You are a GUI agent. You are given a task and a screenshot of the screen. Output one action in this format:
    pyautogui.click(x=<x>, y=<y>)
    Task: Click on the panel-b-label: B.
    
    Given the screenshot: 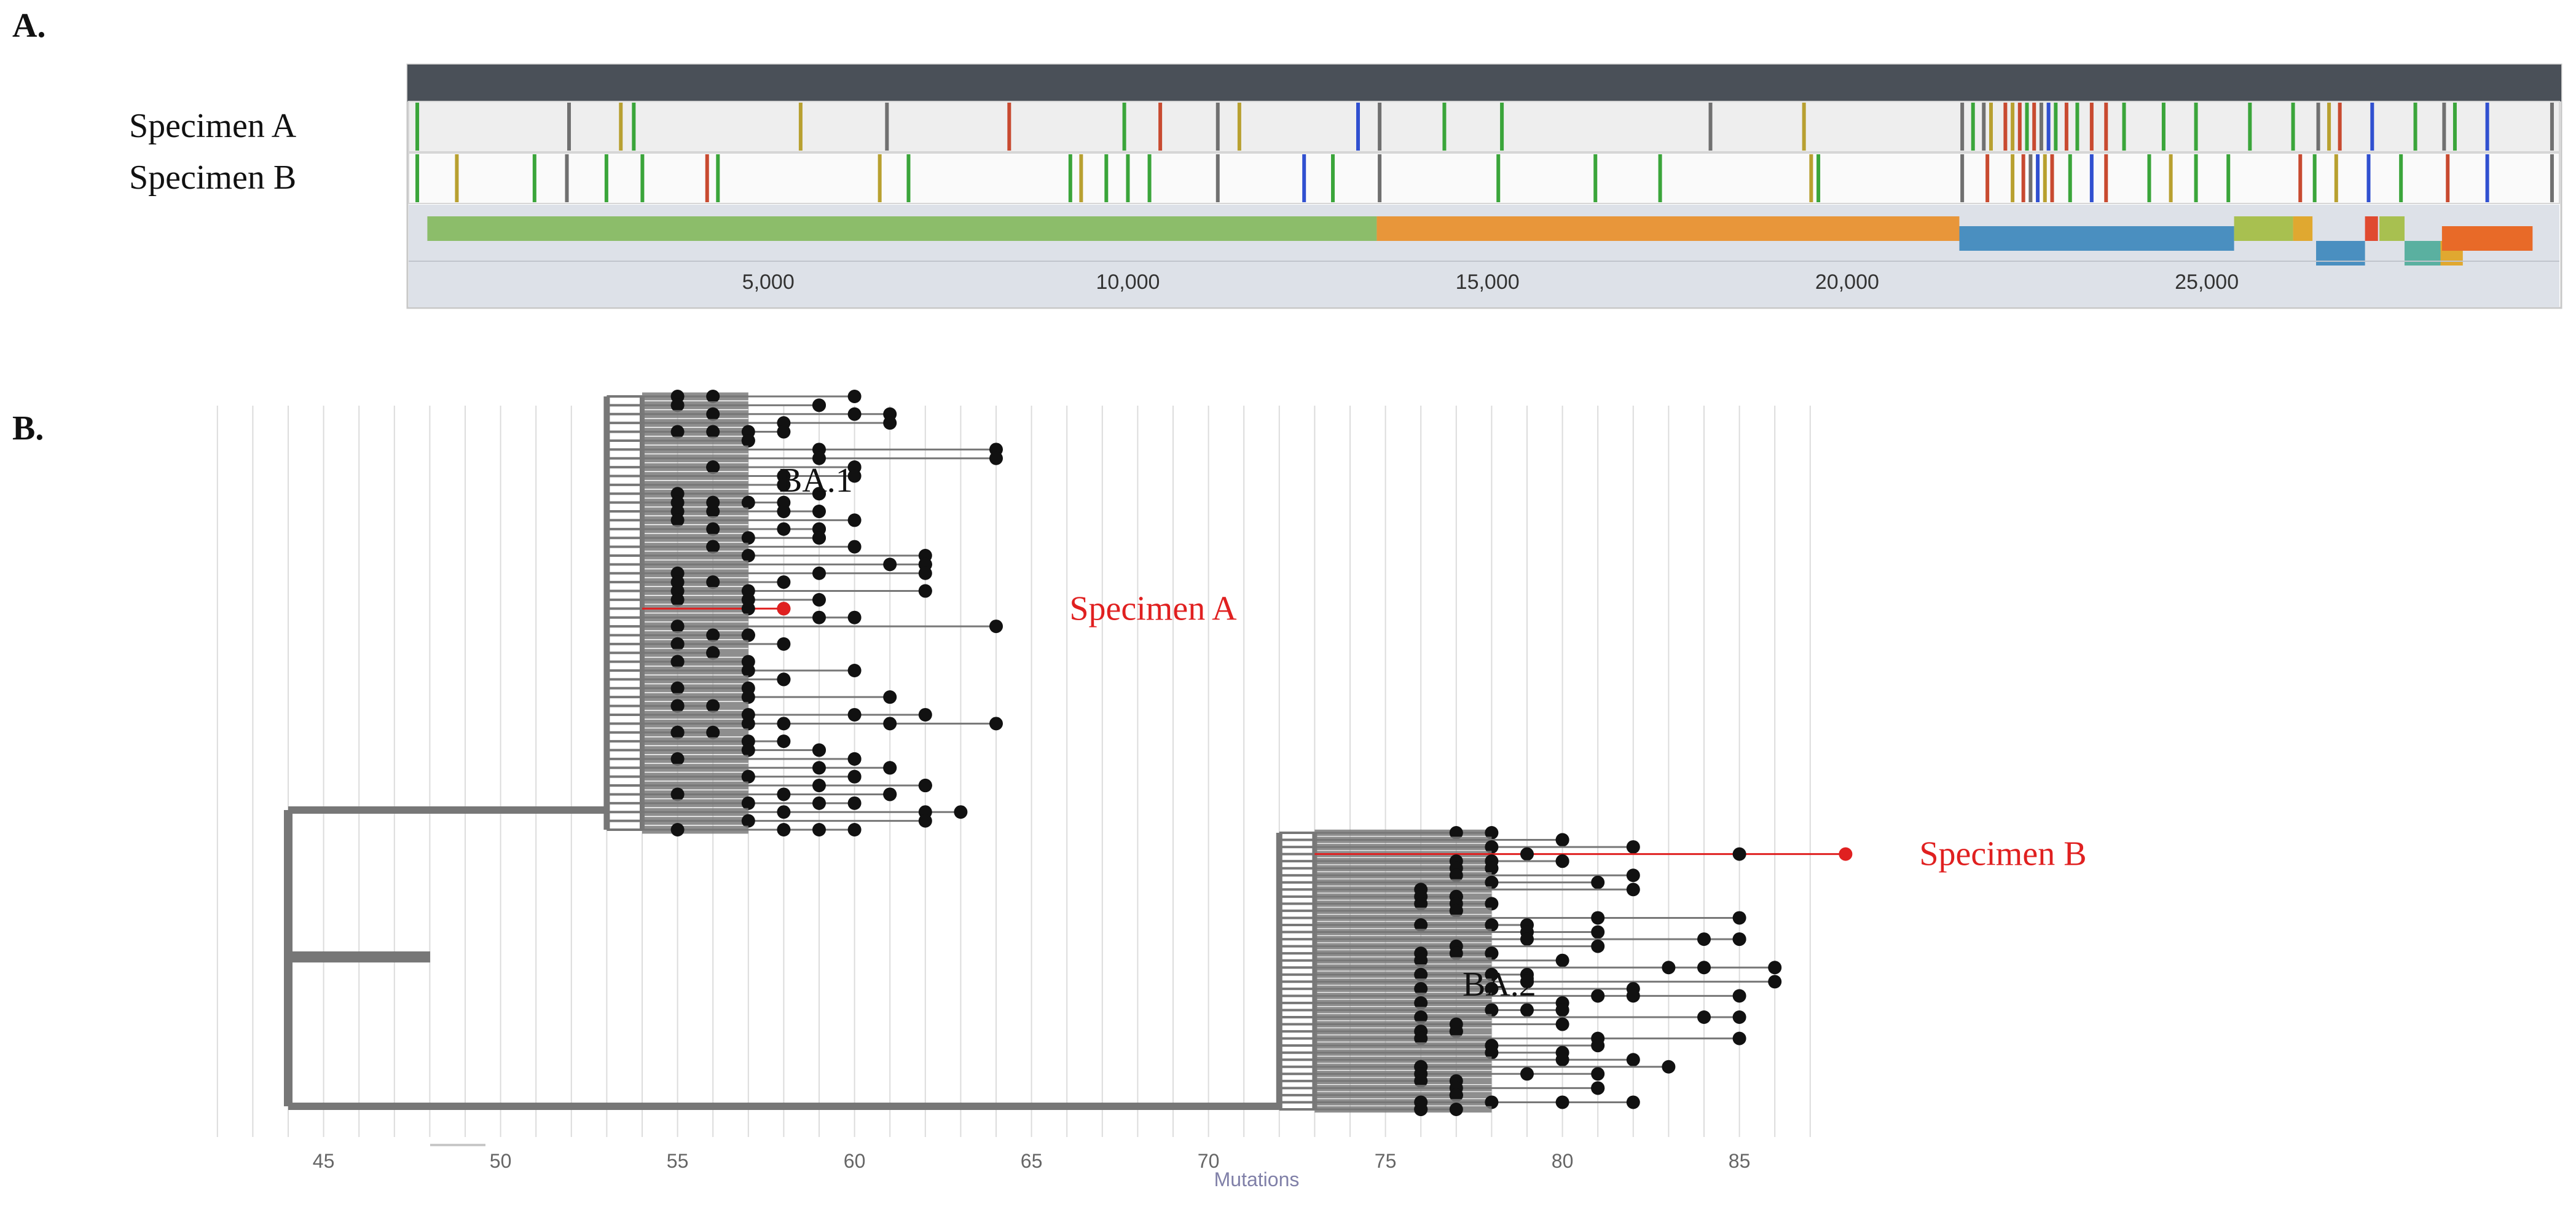 What is the action you would take?
    pyautogui.click(x=28, y=428)
    